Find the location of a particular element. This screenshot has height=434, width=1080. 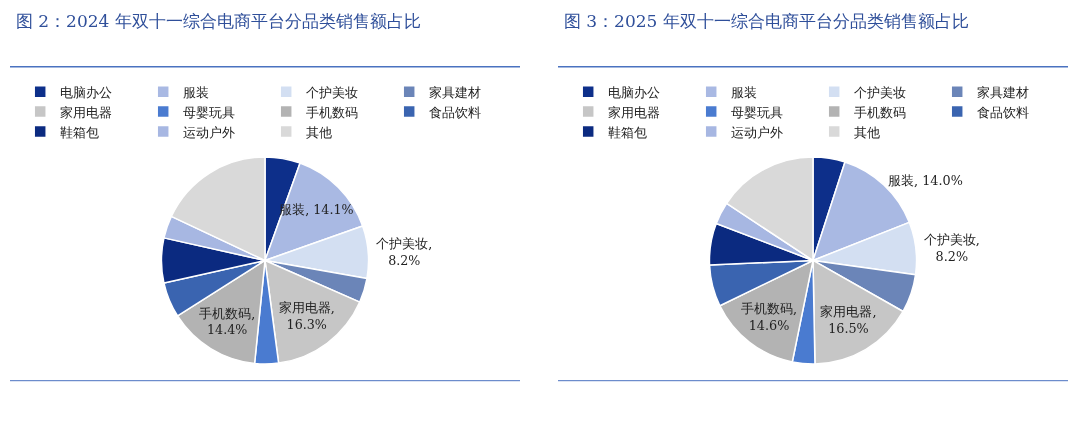

data-label: 家用电器, 16.3% is located at coordinates (306, 316).